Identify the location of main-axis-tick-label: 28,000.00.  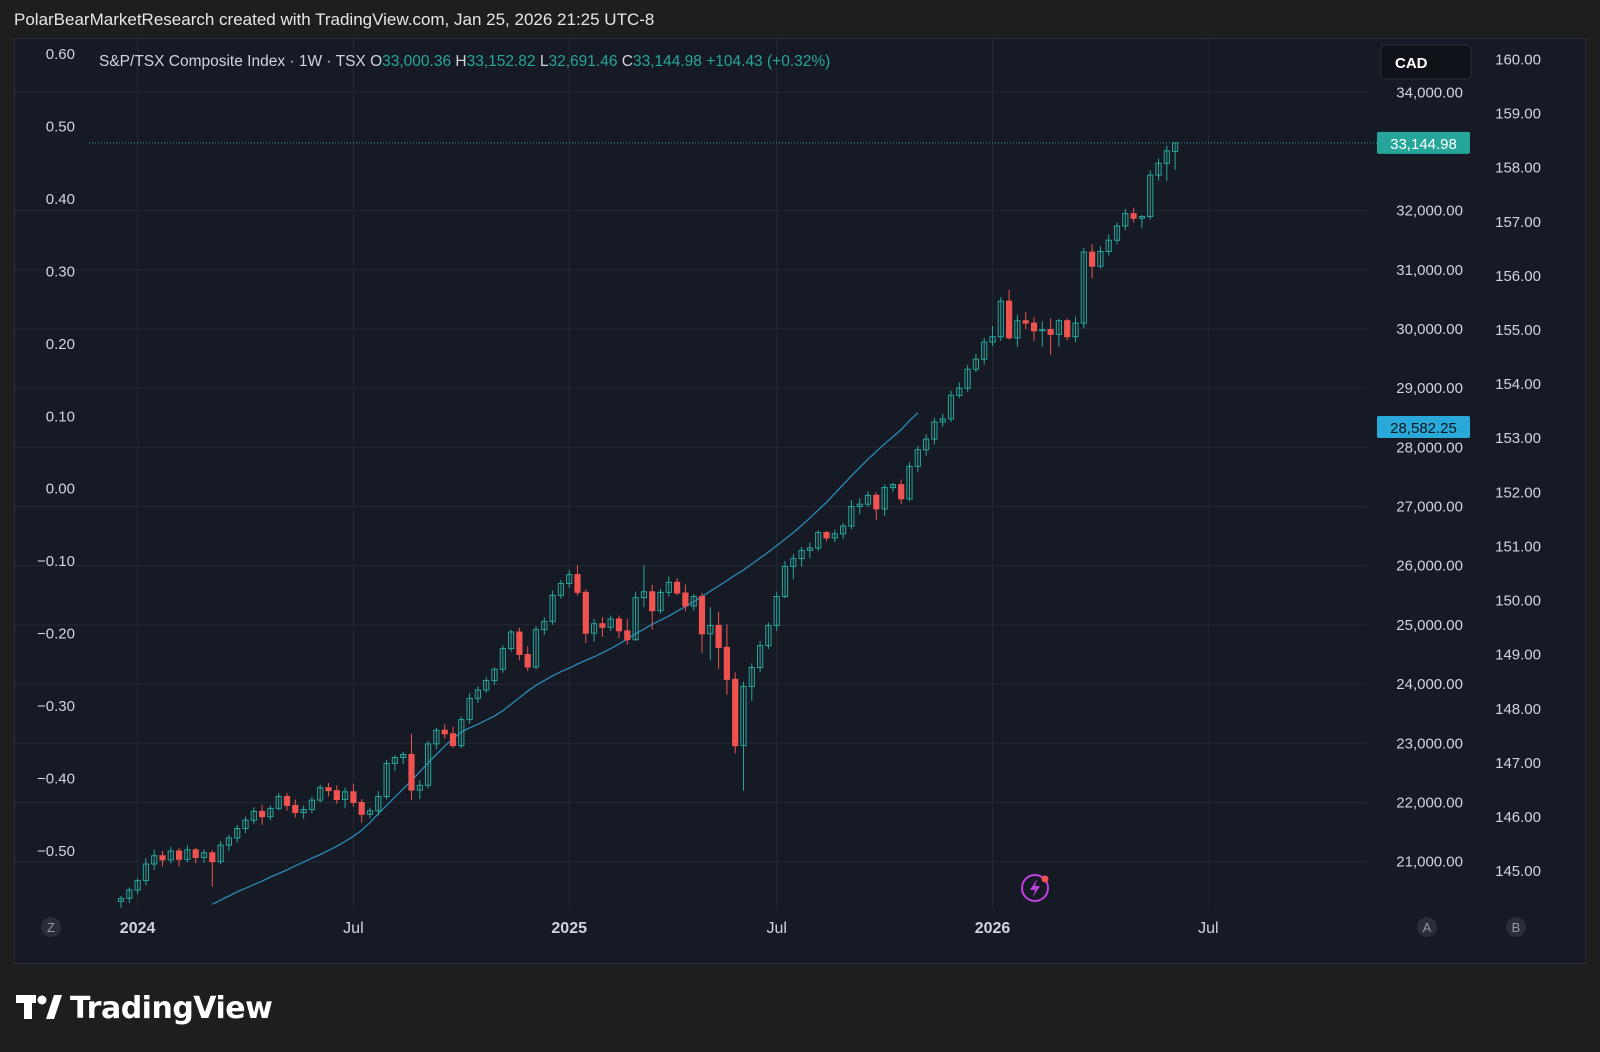
(1429, 447).